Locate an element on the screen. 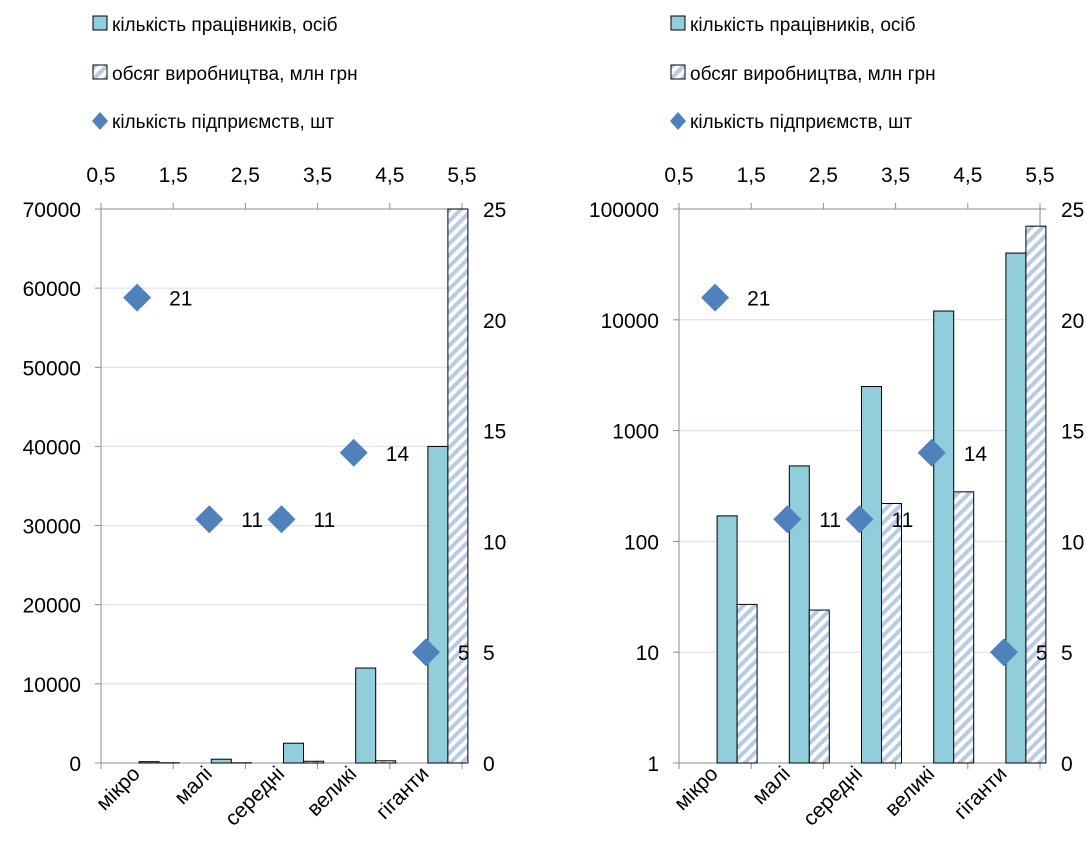  left-tick-label: 10 is located at coordinates (647, 653).